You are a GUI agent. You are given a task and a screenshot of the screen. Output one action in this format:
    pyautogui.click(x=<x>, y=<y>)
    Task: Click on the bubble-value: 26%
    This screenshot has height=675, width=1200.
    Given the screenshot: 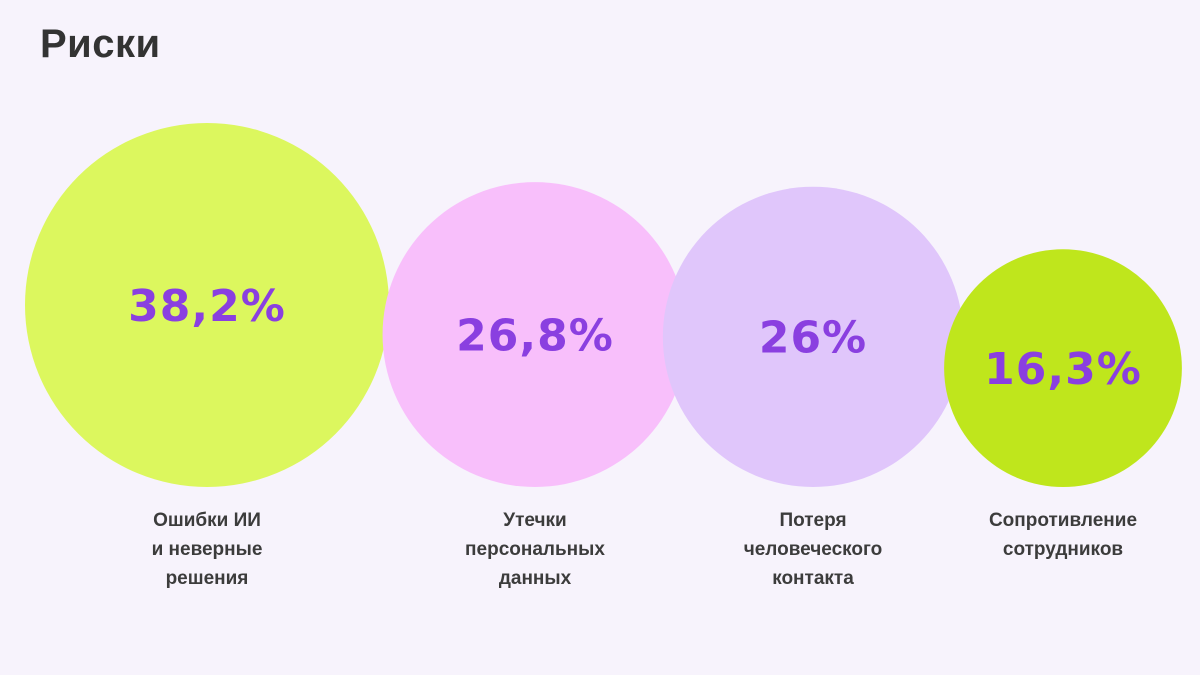 What is the action you would take?
    pyautogui.click(x=813, y=338)
    